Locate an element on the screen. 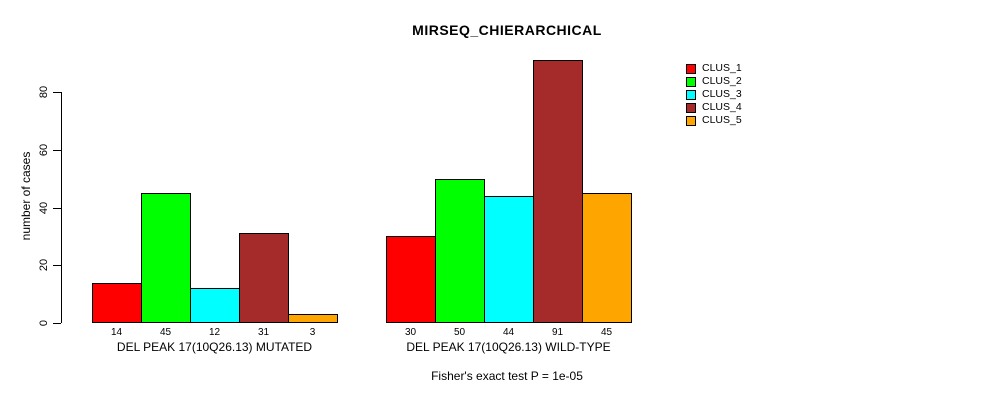  legend-label: CLUS_2 is located at coordinates (722, 81).